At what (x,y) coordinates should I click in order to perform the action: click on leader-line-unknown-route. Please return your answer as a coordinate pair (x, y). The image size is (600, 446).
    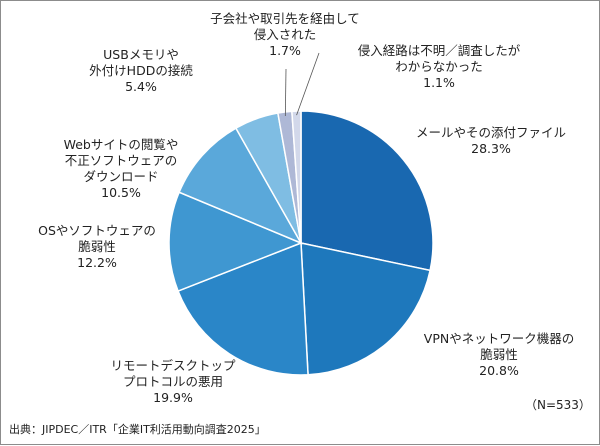
    Looking at the image, I should click on (308, 84).